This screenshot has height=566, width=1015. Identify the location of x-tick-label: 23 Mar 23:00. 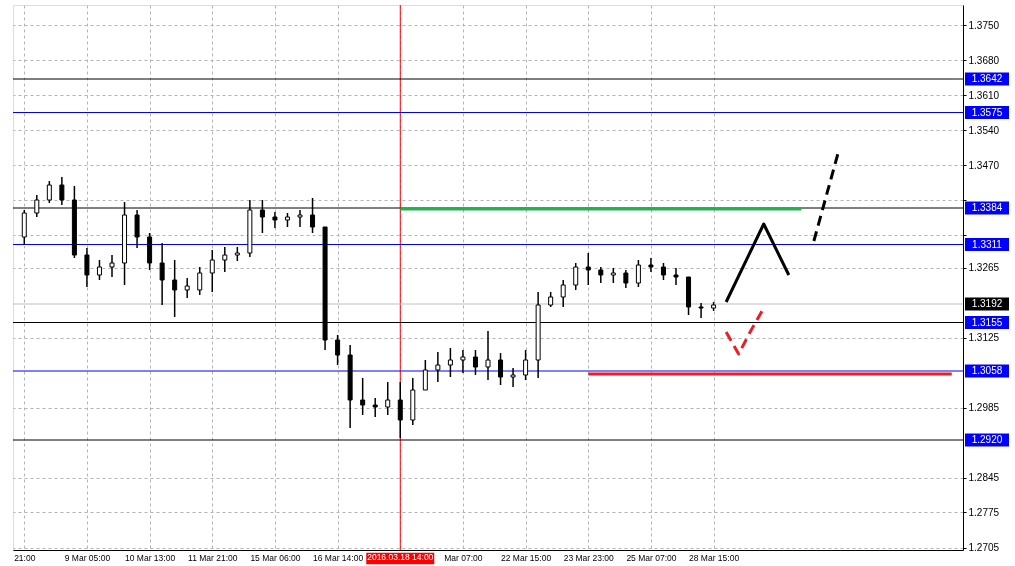
(589, 557).